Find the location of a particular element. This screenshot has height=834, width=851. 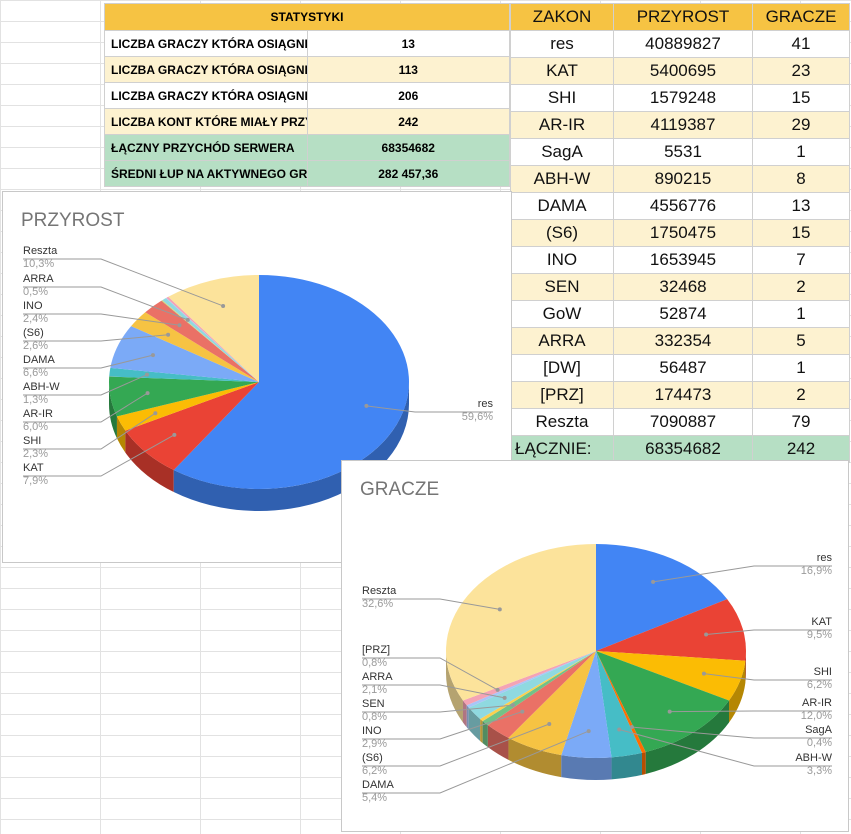

stats-value: 282 457,36 is located at coordinates (408, 173).